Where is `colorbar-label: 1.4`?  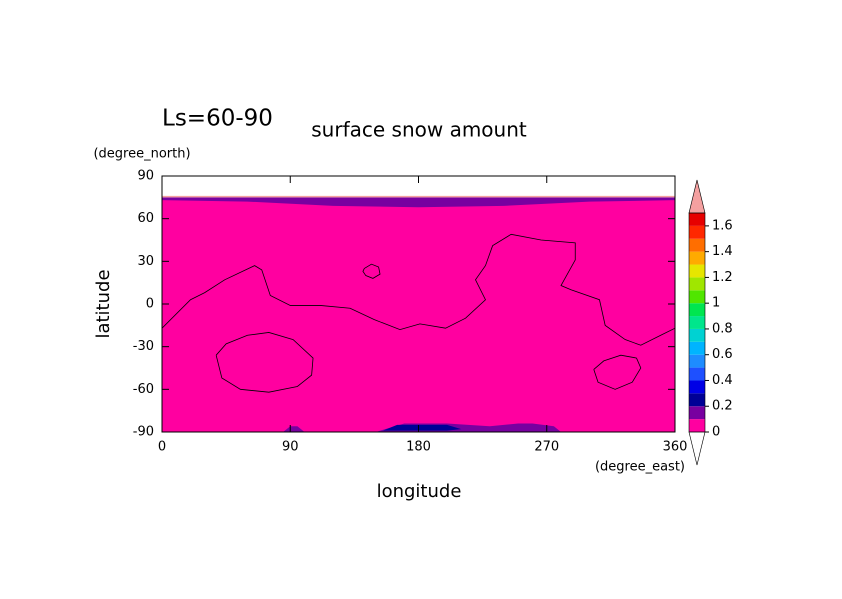
colorbar-label: 1.4 is located at coordinates (722, 251).